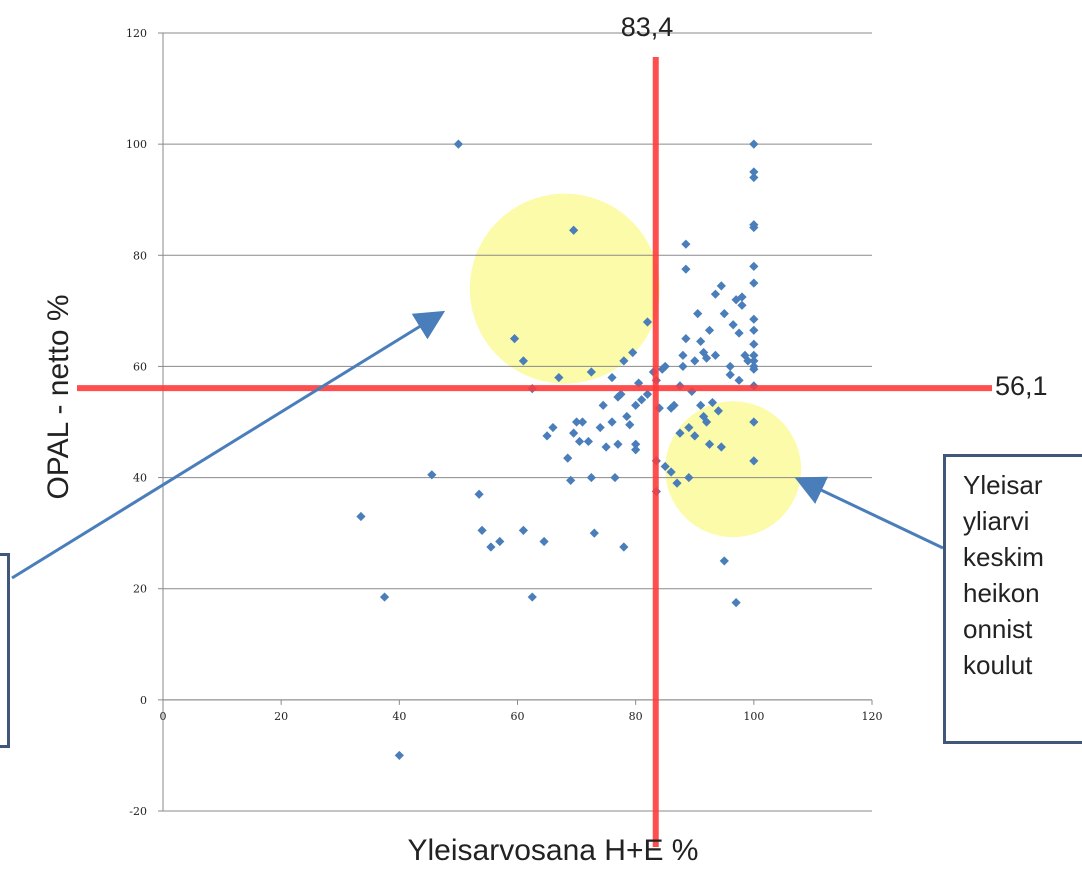  I want to click on horizontal-reference-label: 56,1, so click(1021, 386).